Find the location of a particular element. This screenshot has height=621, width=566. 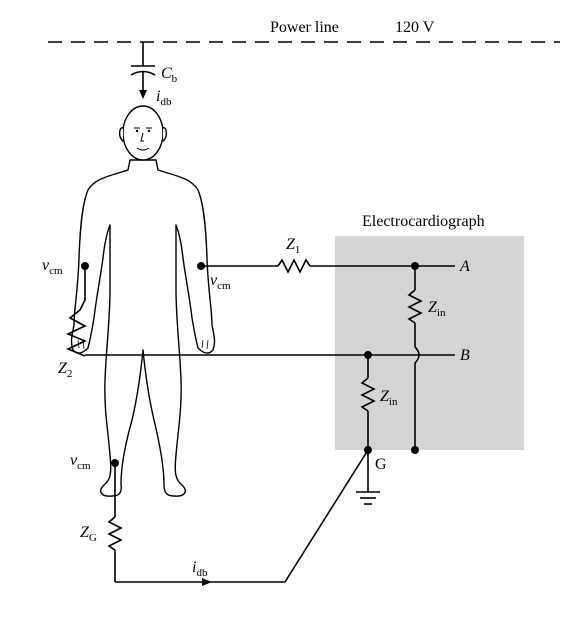

z1-label: Z1 is located at coordinates (293, 246).